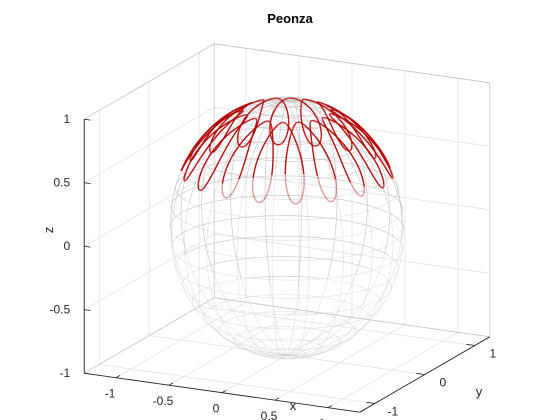 The image size is (560, 420). Describe the element at coordinates (352, 317) in the screenshot. I see `axes-box-edge` at that location.